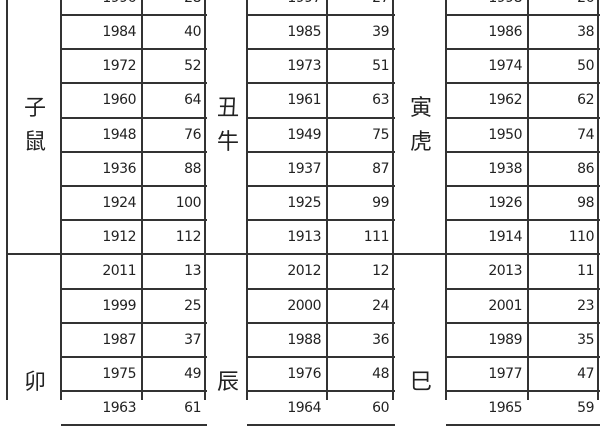 The height and width of the screenshot is (426, 600). What do you see at coordinates (188, 237) in the screenshot?
I see `age-cell: 112` at bounding box center [188, 237].